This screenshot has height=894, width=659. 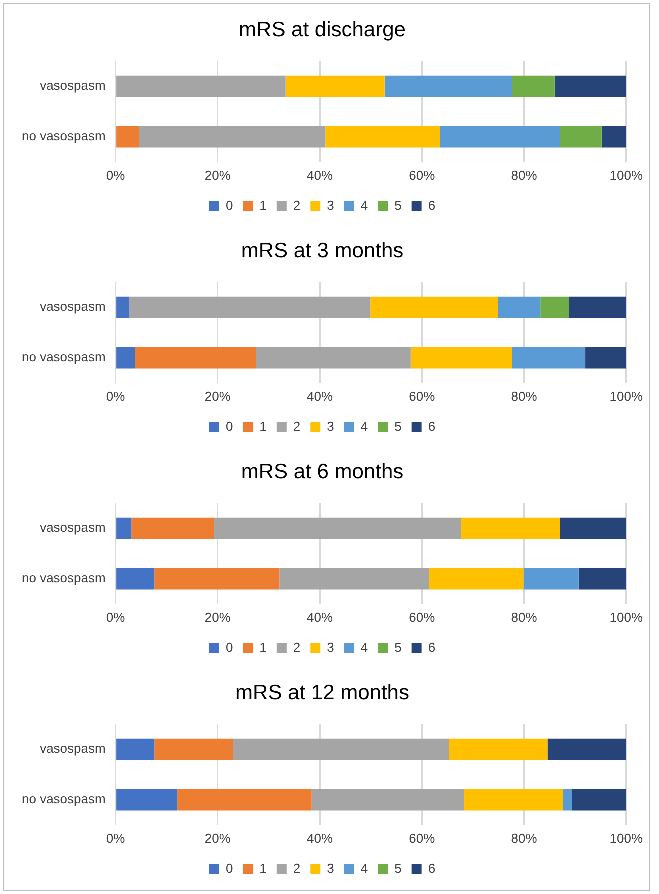 I want to click on chart-title: mRS at 12 months, so click(x=323, y=692).